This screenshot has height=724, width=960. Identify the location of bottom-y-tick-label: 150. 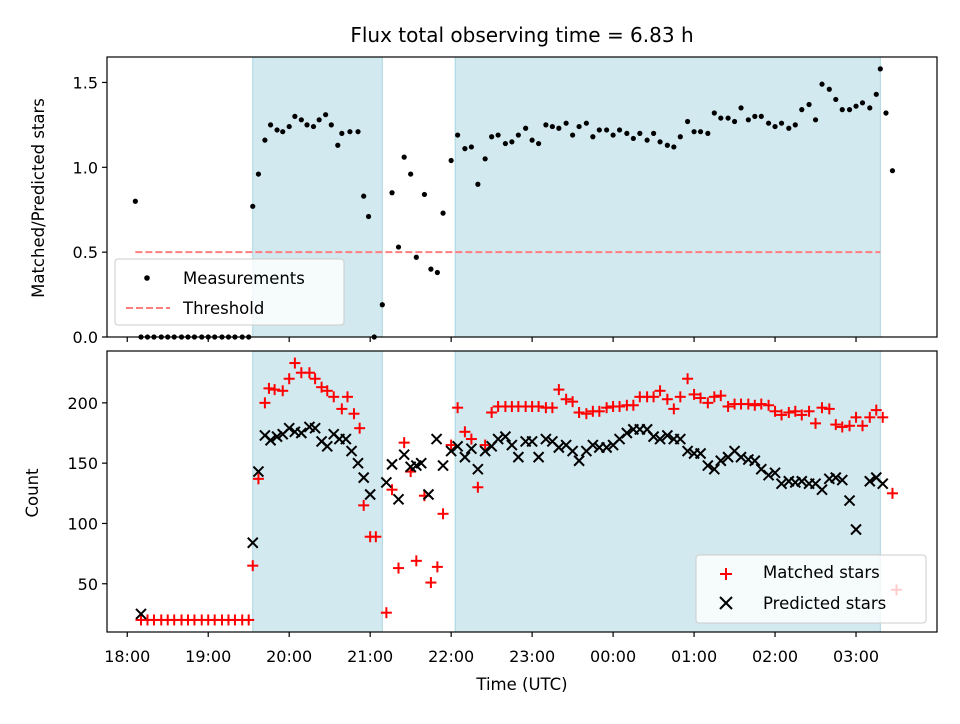
(82, 463).